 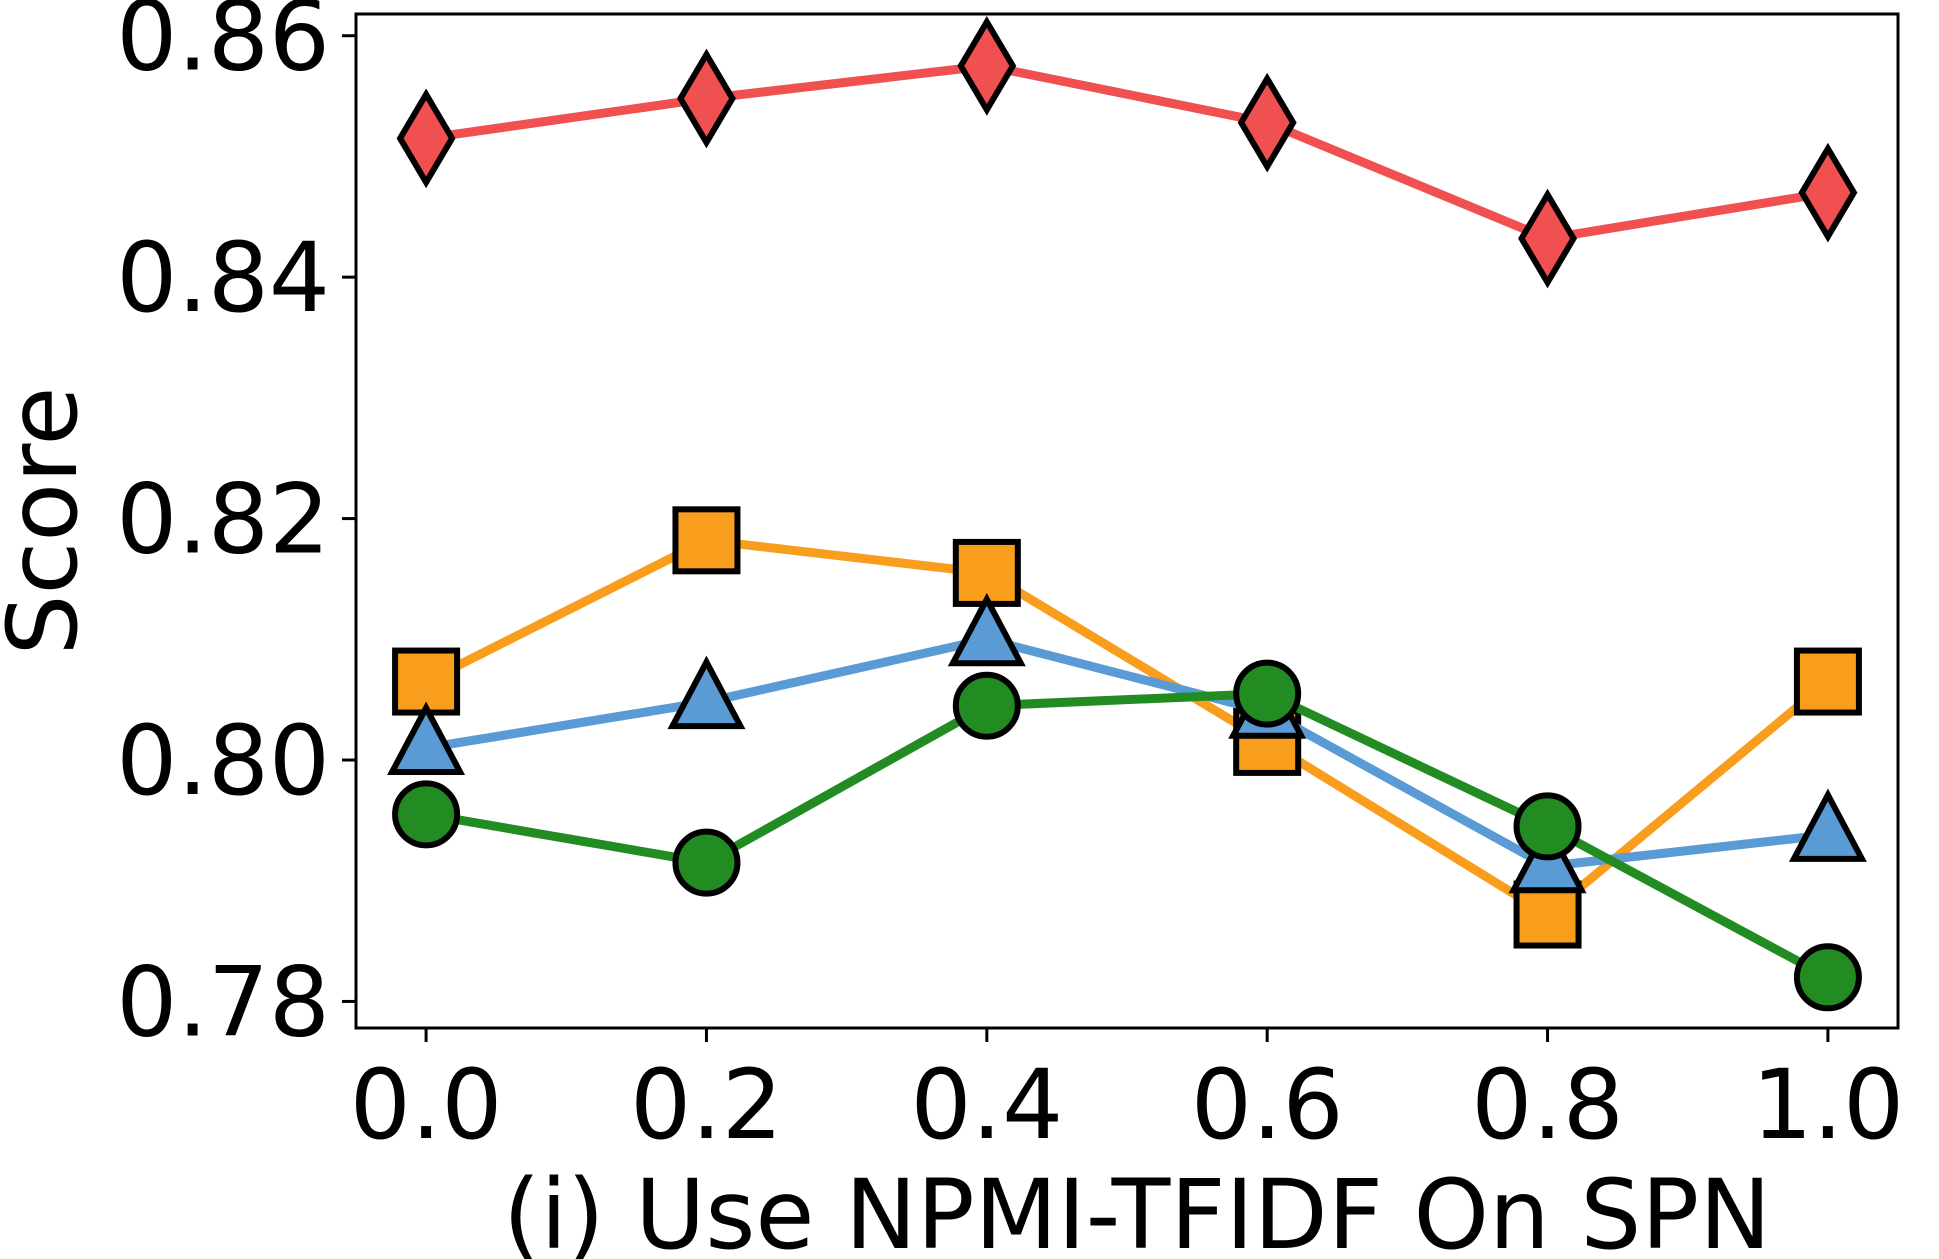 What do you see at coordinates (986, 1105) in the screenshot?
I see `x-tick-label: 0.4` at bounding box center [986, 1105].